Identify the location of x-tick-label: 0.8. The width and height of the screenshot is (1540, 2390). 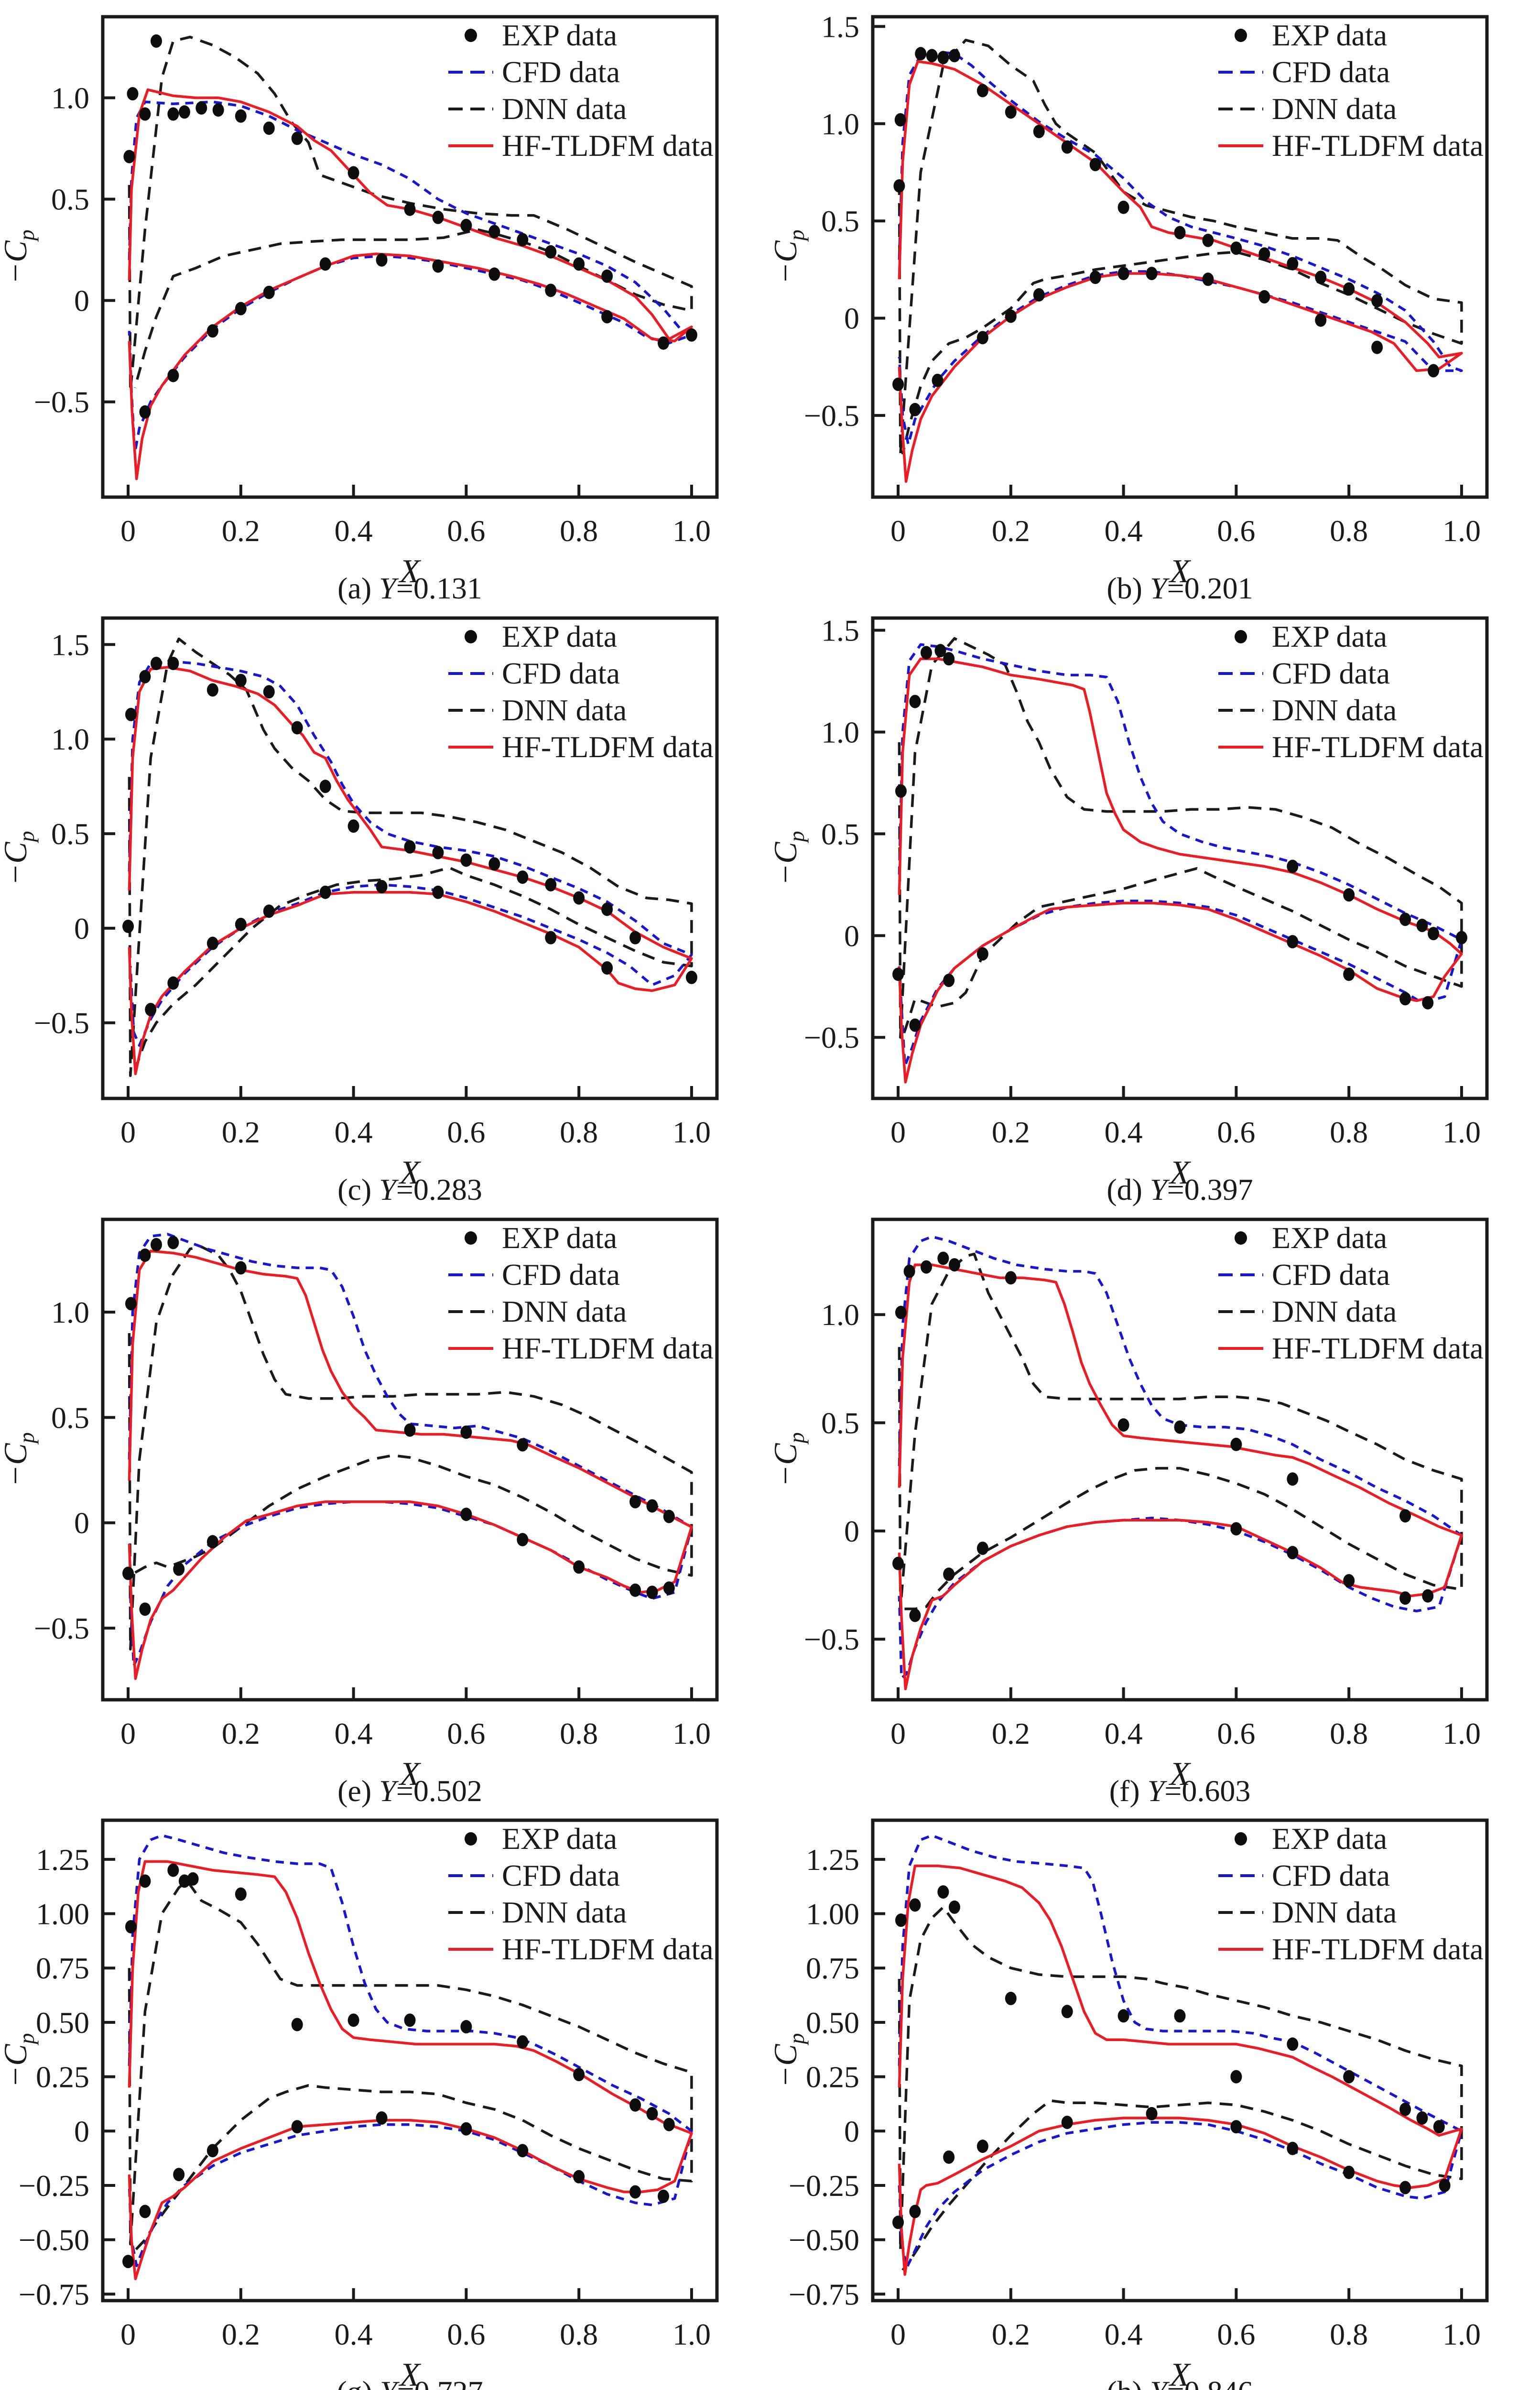
(579, 1132).